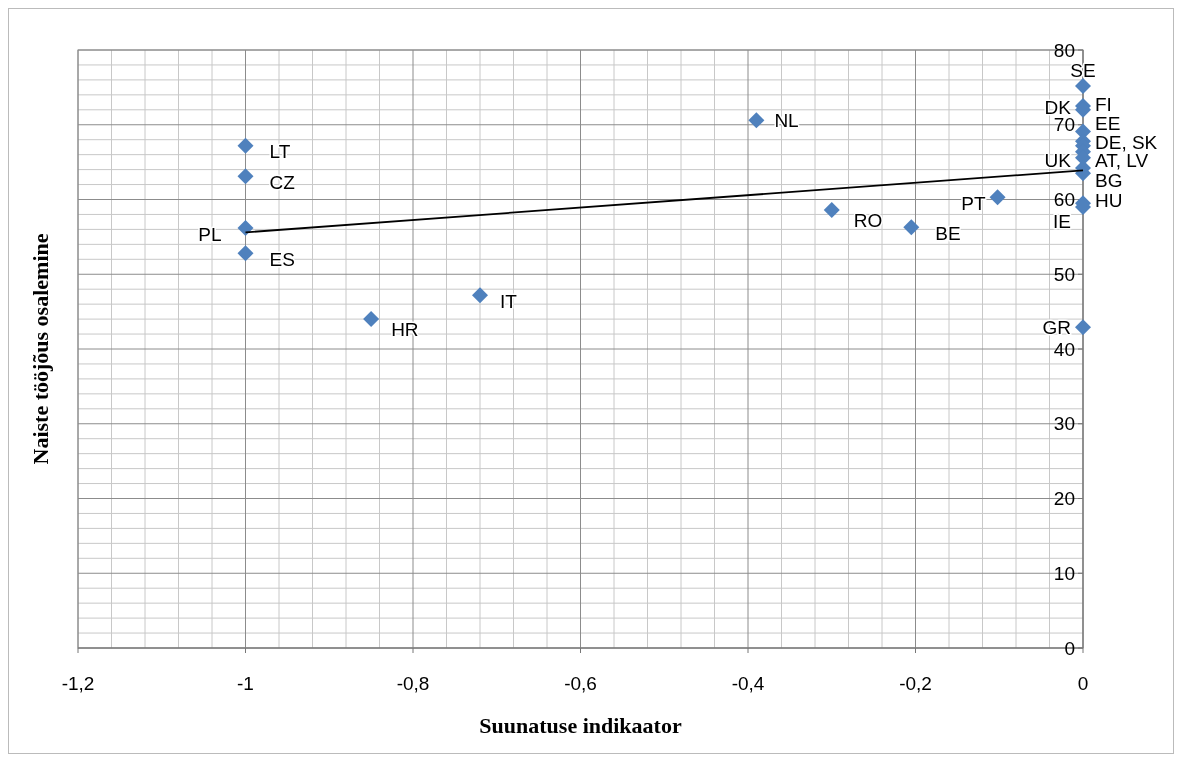  What do you see at coordinates (973, 203) in the screenshot?
I see `annotation: PT` at bounding box center [973, 203].